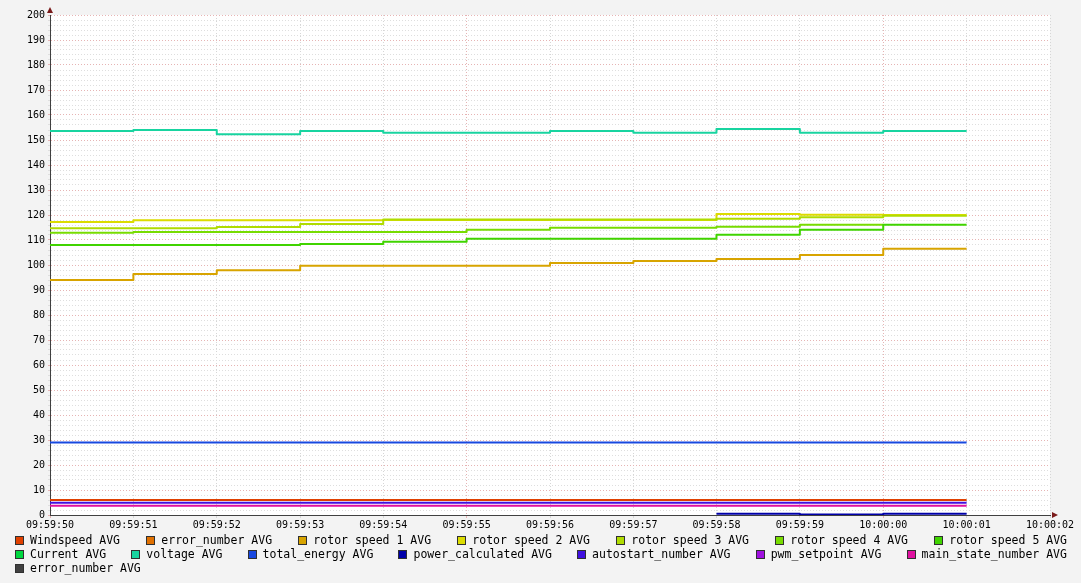 The image size is (1081, 583). What do you see at coordinates (883, 524) in the screenshot?
I see `x-tick-label: 10:00:00` at bounding box center [883, 524].